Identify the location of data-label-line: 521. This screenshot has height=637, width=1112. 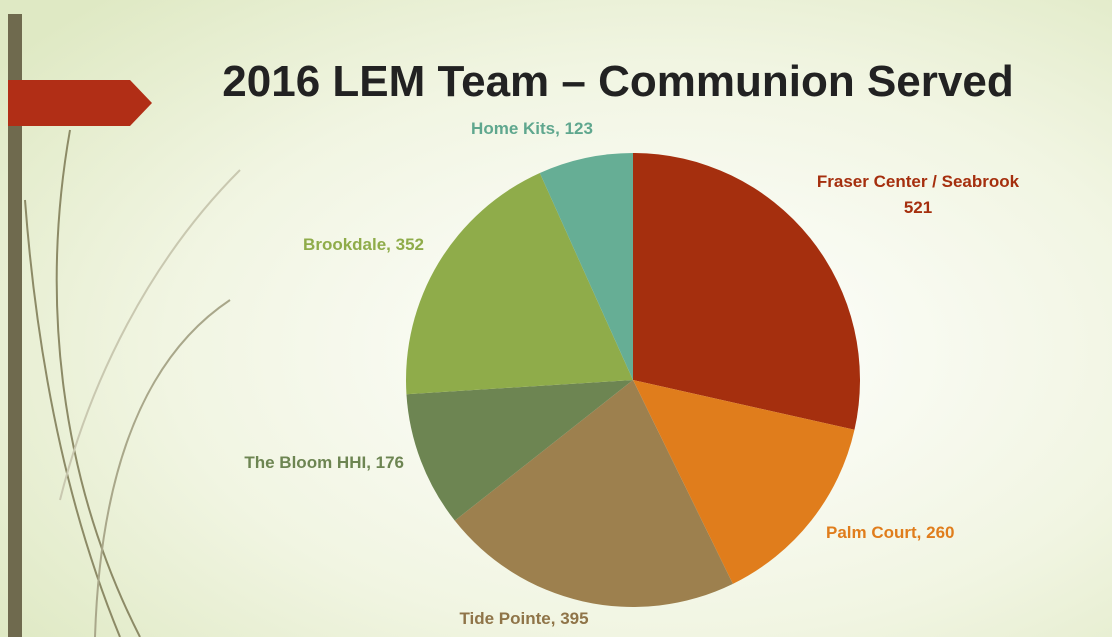
(918, 207).